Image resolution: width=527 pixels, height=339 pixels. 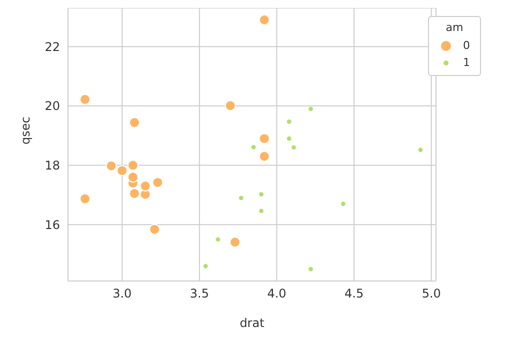 I want to click on y-tick-label: 22, so click(x=52, y=47).